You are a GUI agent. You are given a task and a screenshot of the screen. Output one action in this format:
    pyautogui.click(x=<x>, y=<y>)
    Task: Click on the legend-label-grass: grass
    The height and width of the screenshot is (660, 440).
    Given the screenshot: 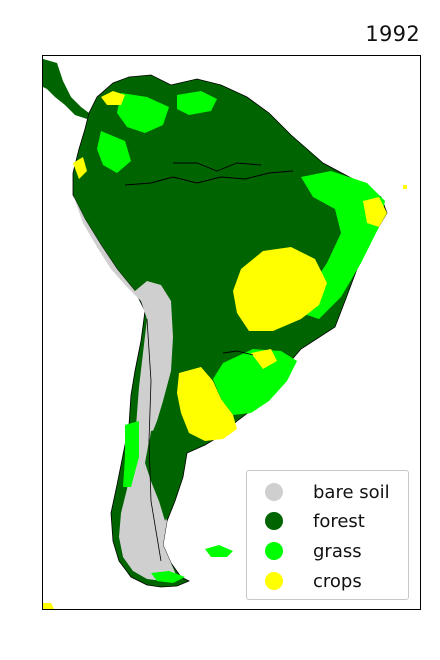 What is the action you would take?
    pyautogui.click(x=337, y=551)
    